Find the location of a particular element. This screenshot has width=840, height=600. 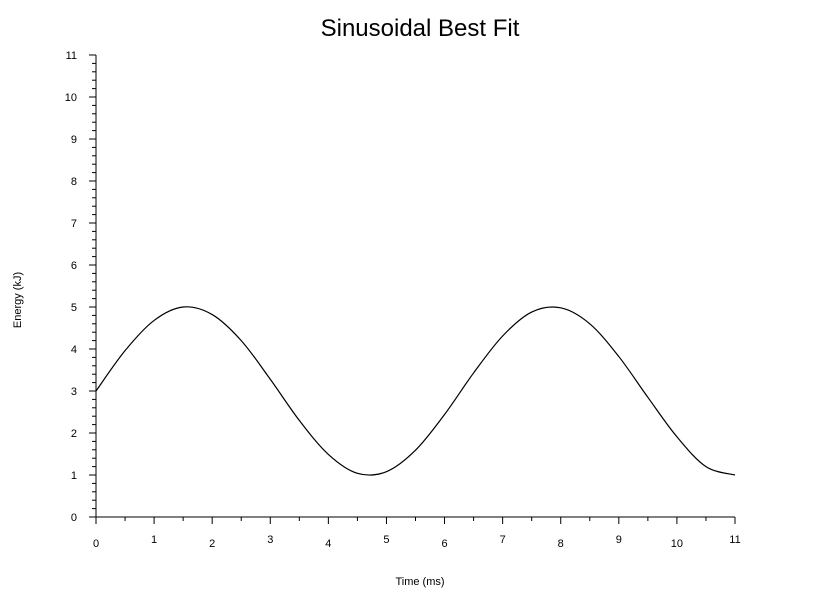

x-axis-label: Time (ms) is located at coordinates (420, 582).